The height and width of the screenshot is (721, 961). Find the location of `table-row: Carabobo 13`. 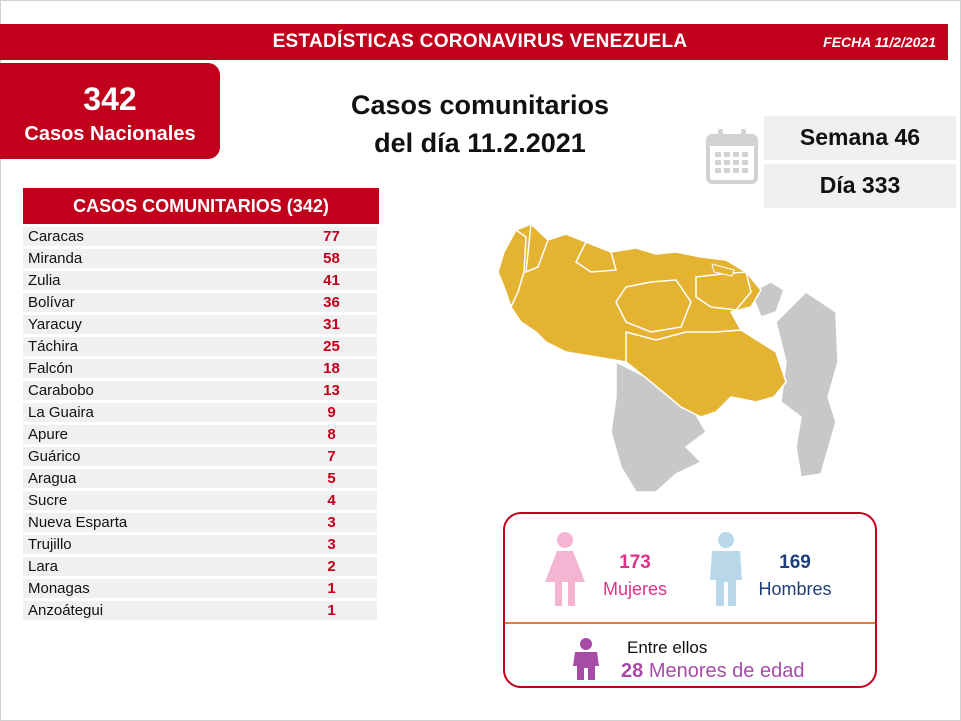

table-row: Carabobo 13 is located at coordinates (201, 390).